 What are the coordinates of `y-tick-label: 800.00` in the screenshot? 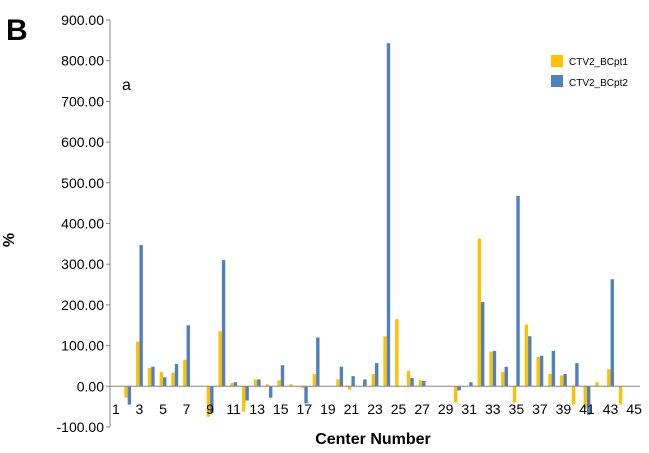 It's located at (82, 61).